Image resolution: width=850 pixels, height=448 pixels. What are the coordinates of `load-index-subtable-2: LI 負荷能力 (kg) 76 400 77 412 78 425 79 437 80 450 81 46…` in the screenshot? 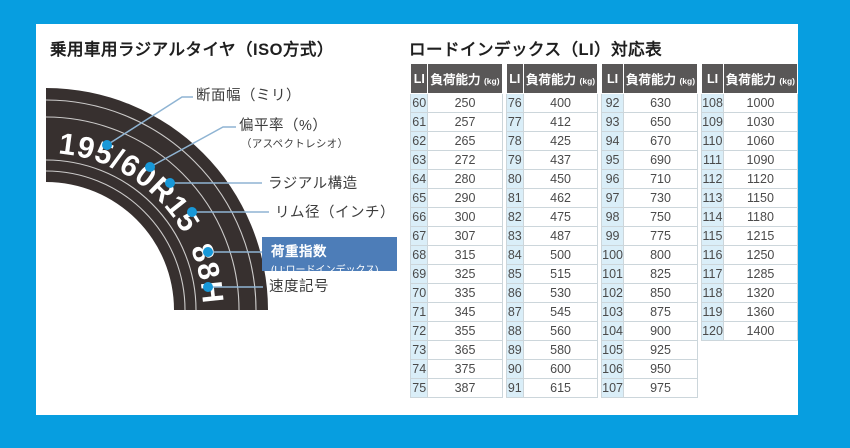 It's located at (552, 230).